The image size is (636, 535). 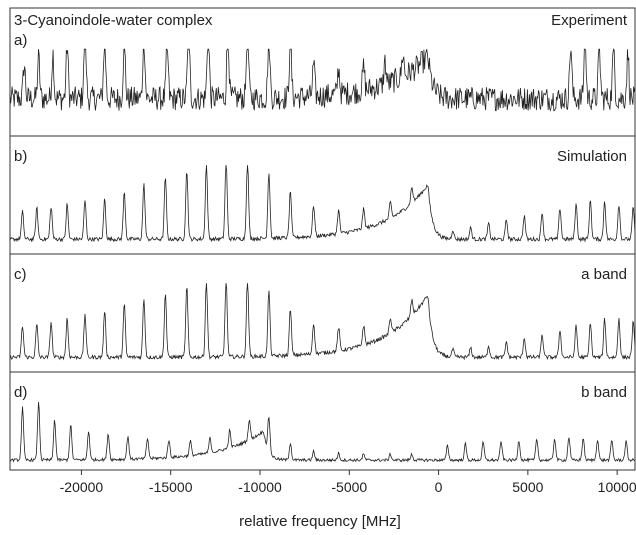 I want to click on x-tick-label: 10000, so click(x=617, y=487).